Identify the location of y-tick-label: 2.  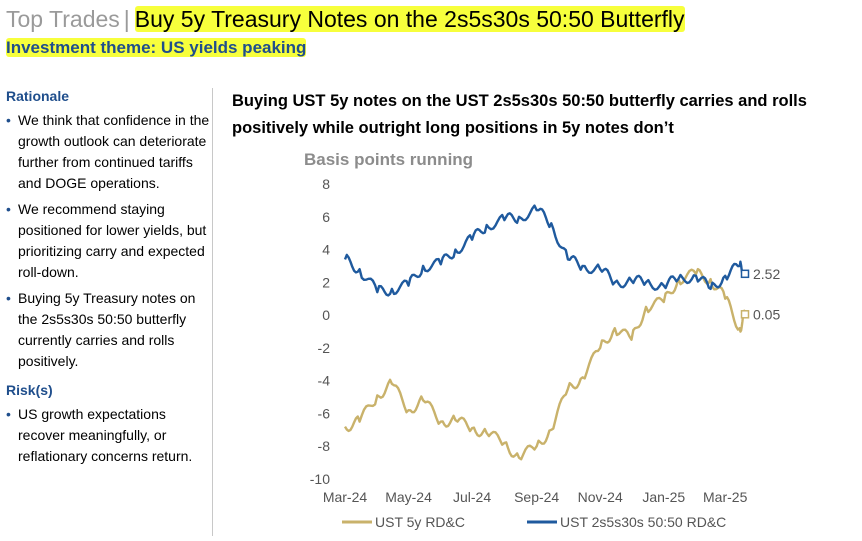
(326, 282).